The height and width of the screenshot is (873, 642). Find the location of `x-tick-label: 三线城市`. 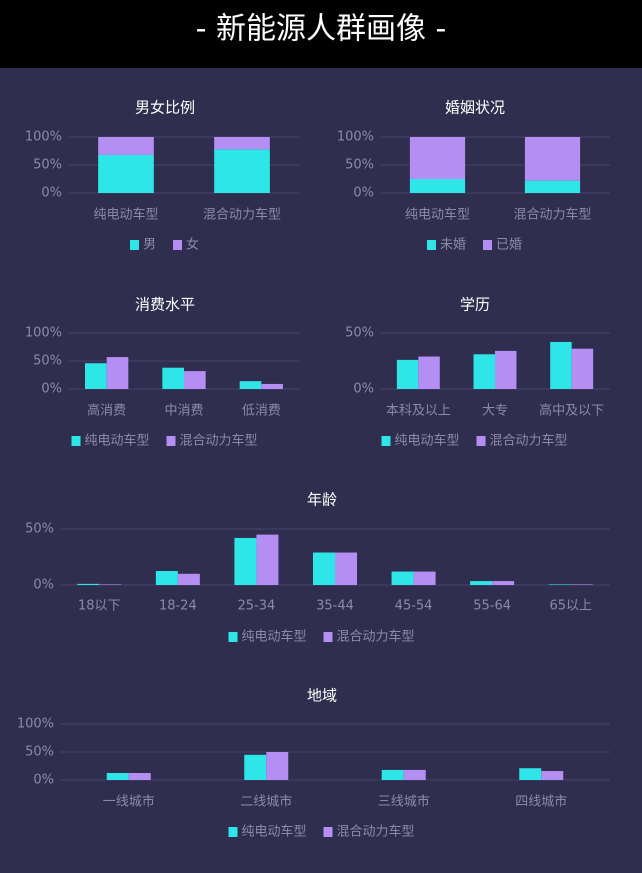

x-tick-label: 三线城市 is located at coordinates (404, 802).